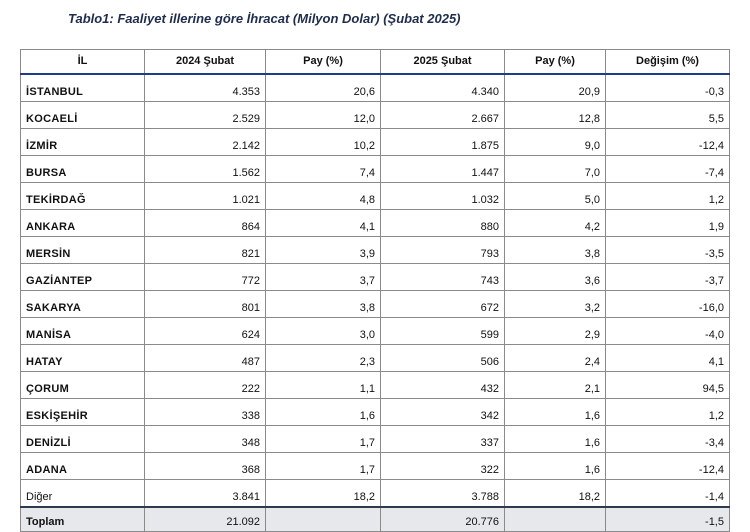 The height and width of the screenshot is (532, 750). Describe the element at coordinates (555, 519) in the screenshot. I see `total-pay-2025` at that location.